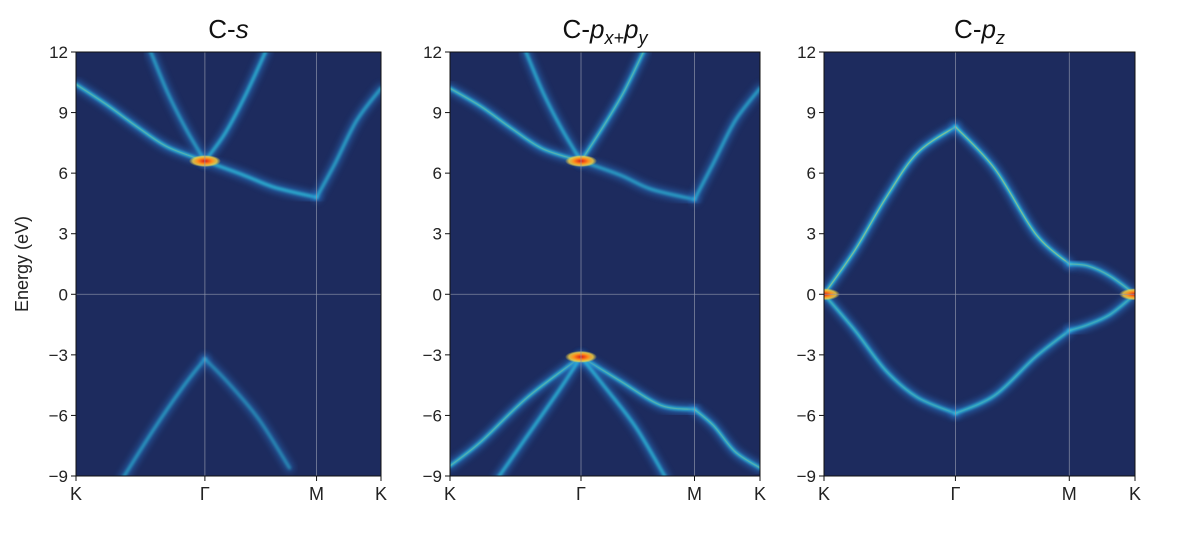 The height and width of the screenshot is (537, 1181). What do you see at coordinates (228, 29) in the screenshot?
I see `panel-title: C-s` at bounding box center [228, 29].